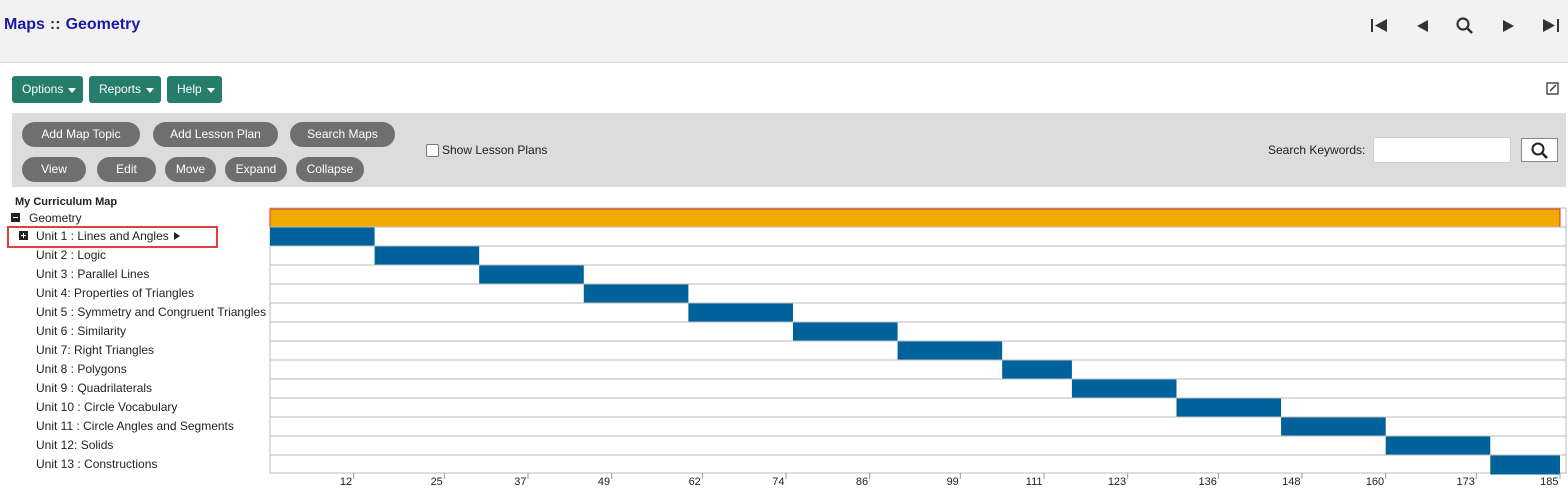 The image size is (1568, 491). I want to click on unit-label: Unit 2 : Logic, so click(71, 255).